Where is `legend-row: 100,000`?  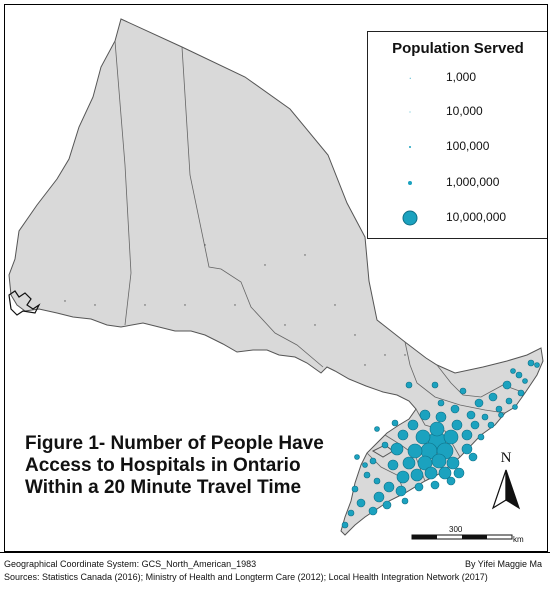
legend-row: 100,000 is located at coordinates (457, 147).